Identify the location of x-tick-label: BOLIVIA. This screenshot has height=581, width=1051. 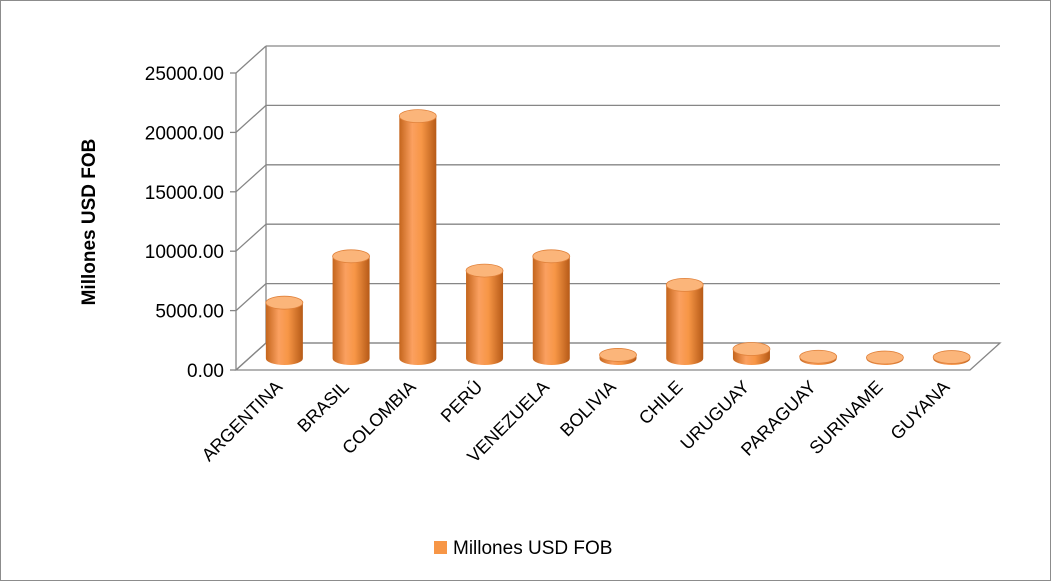
(588, 409).